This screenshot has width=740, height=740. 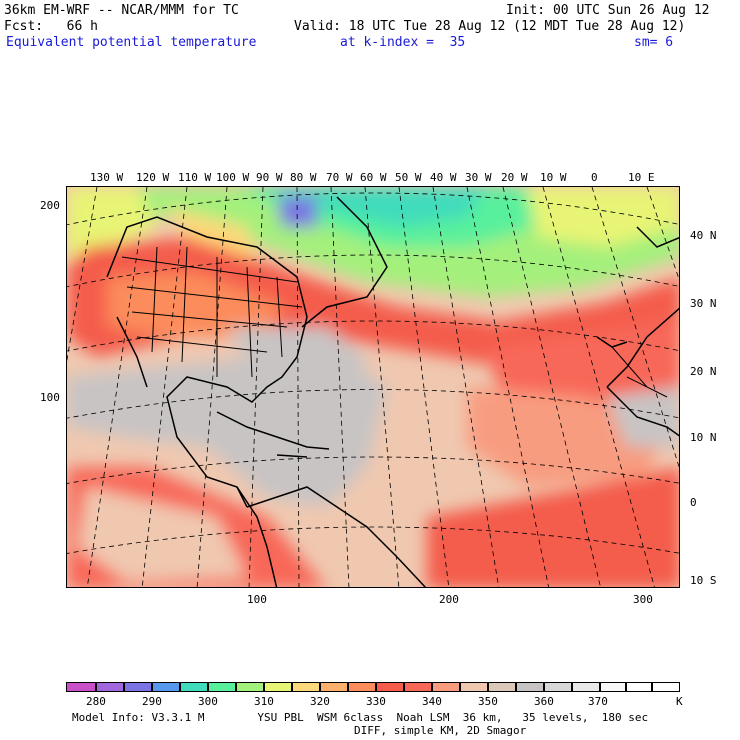 What do you see at coordinates (195, 177) in the screenshot?
I see `lon-label: 110 W` at bounding box center [195, 177].